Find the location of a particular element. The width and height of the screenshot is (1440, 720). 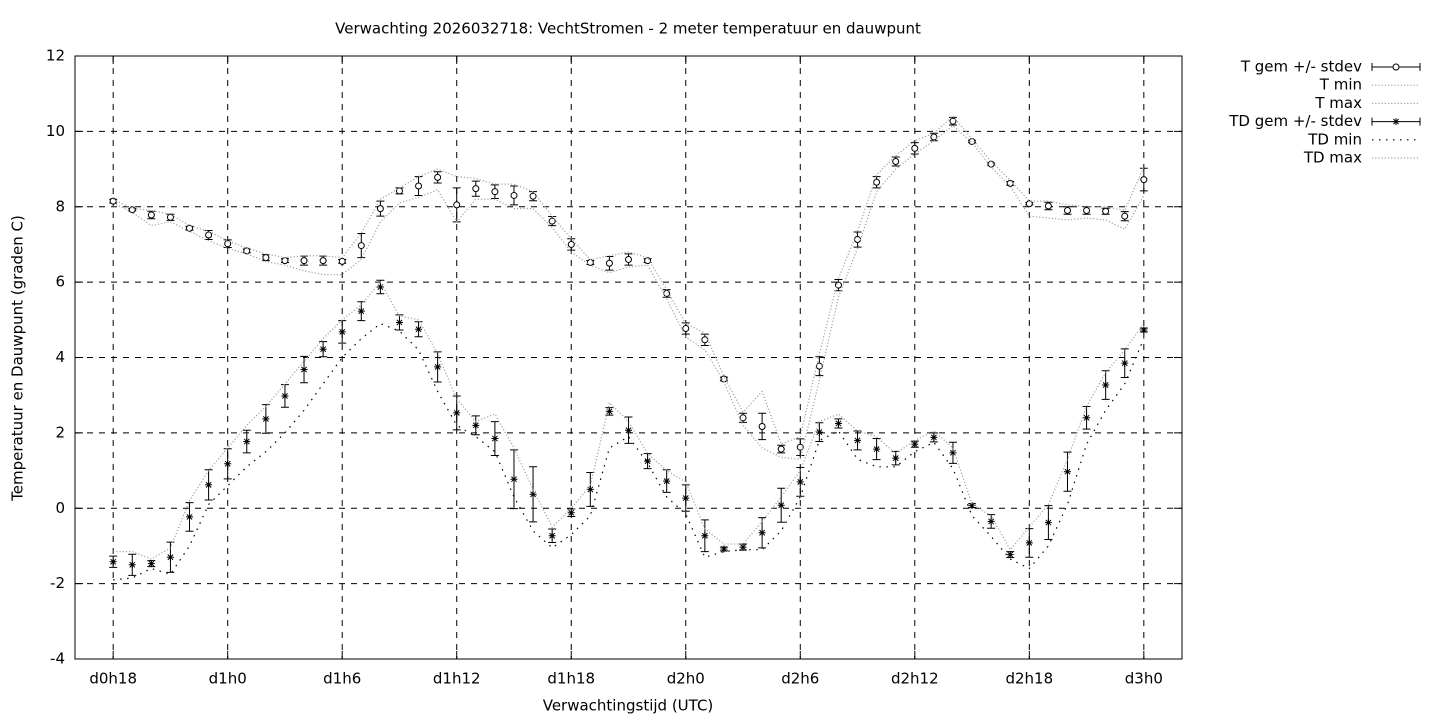

y-tick-label: 10 is located at coordinates (55, 131).